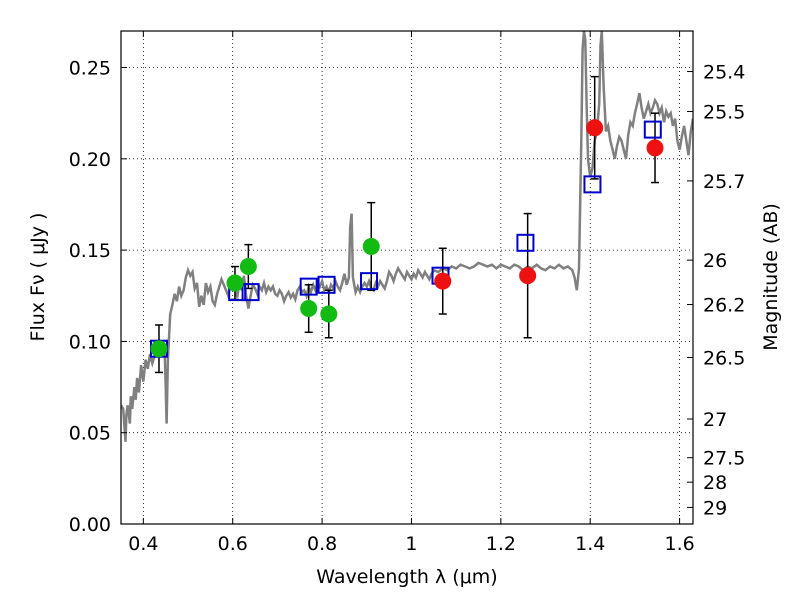 This screenshot has height=600, width=800. What do you see at coordinates (90, 525) in the screenshot?
I see `y-tick-label: 0.00` at bounding box center [90, 525].